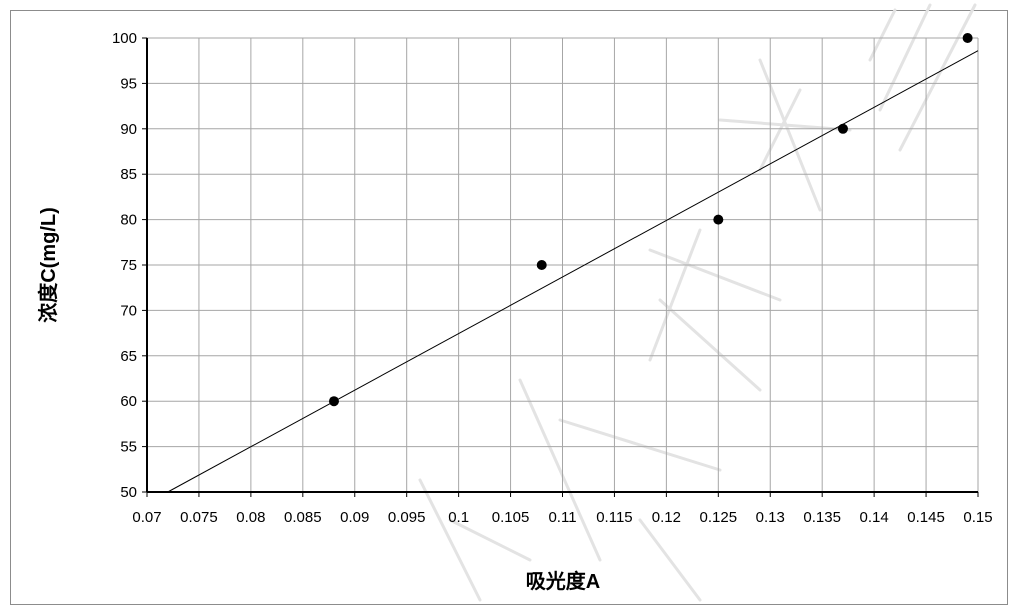 The width and height of the screenshot is (1018, 609). What do you see at coordinates (563, 581) in the screenshot?
I see `x-axis-title: 吸光度A` at bounding box center [563, 581].